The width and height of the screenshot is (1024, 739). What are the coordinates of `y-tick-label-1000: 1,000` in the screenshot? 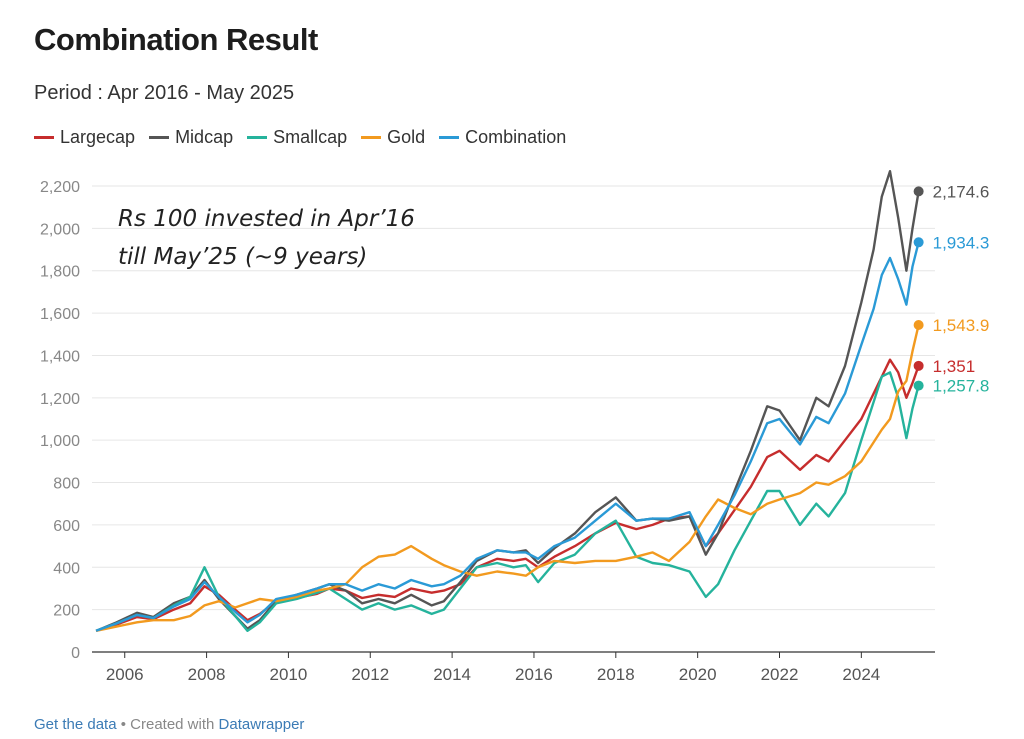 It's located at (60, 441).